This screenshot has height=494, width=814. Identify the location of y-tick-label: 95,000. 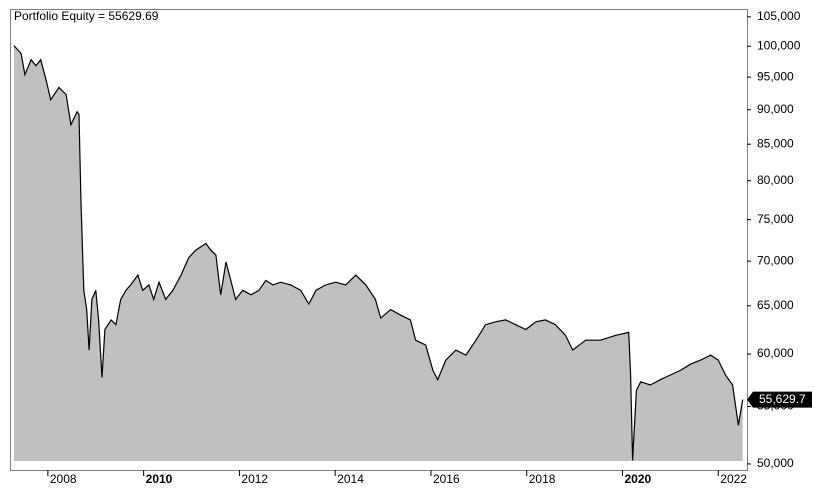
(775, 76).